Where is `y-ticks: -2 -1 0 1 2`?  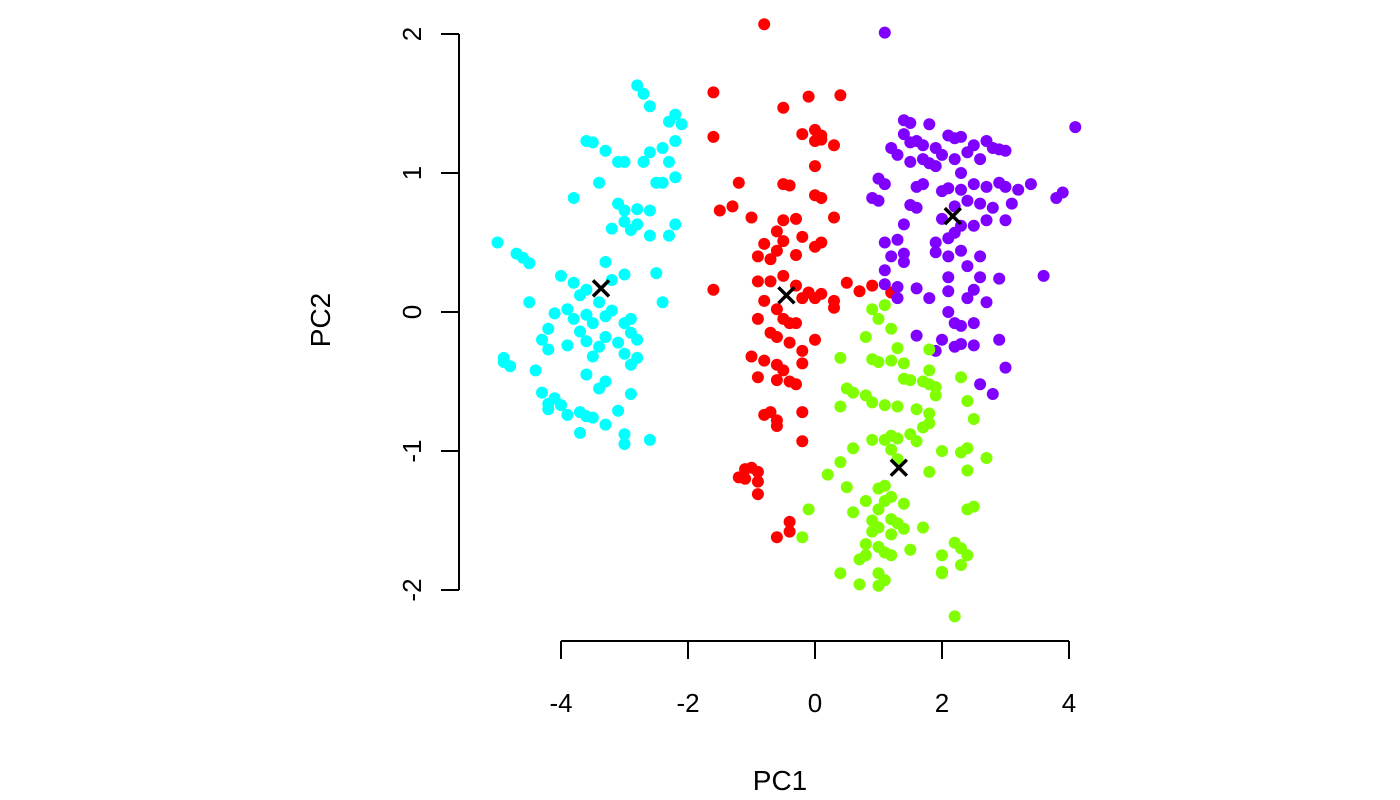 y-ticks: -2 -1 0 1 2 is located at coordinates (428, 314).